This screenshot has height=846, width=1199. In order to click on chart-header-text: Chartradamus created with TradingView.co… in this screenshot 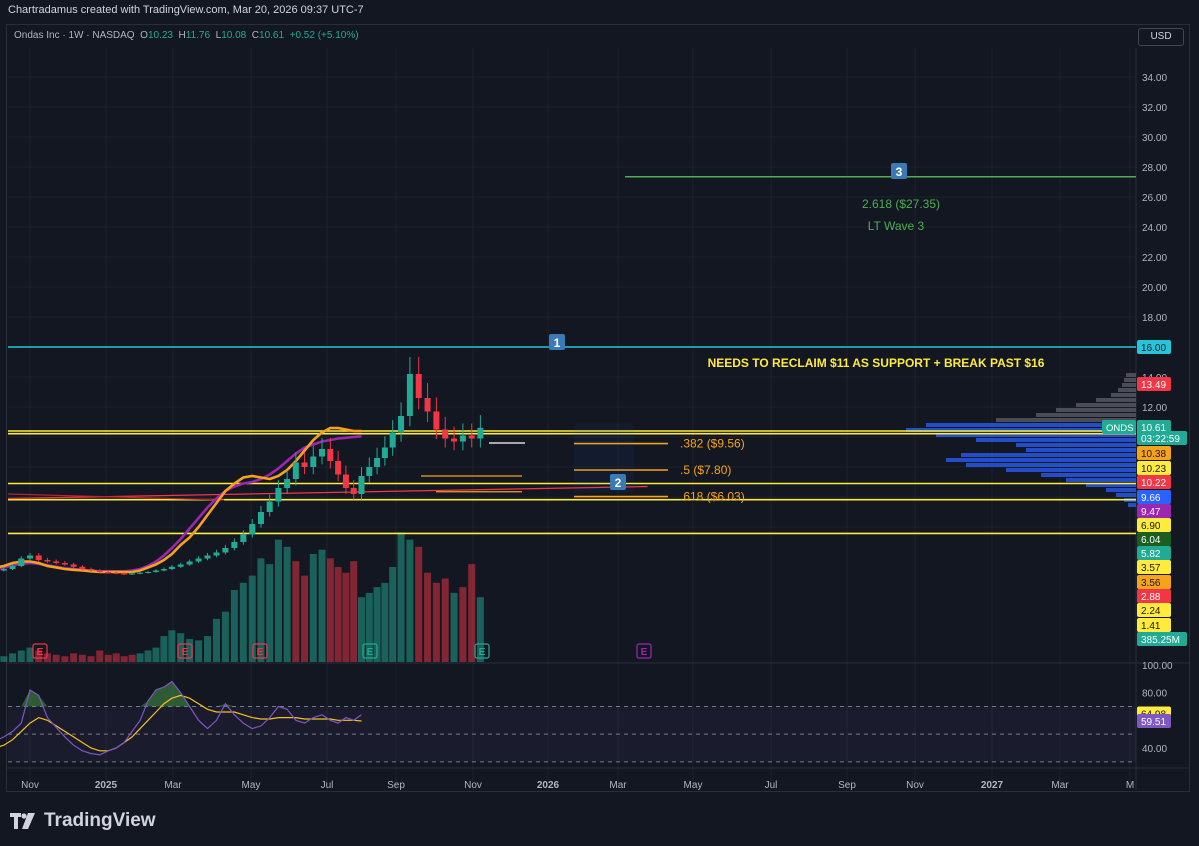, I will do `click(186, 10)`.